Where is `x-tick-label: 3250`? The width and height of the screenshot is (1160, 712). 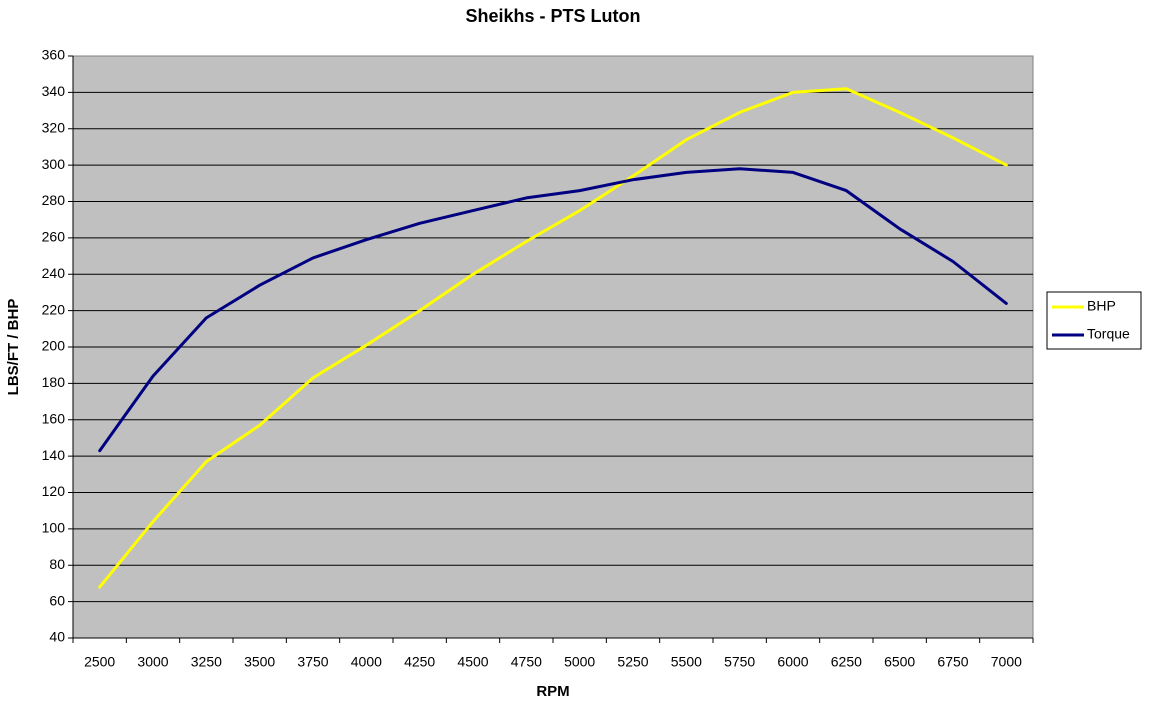 x-tick-label: 3250 is located at coordinates (206, 662).